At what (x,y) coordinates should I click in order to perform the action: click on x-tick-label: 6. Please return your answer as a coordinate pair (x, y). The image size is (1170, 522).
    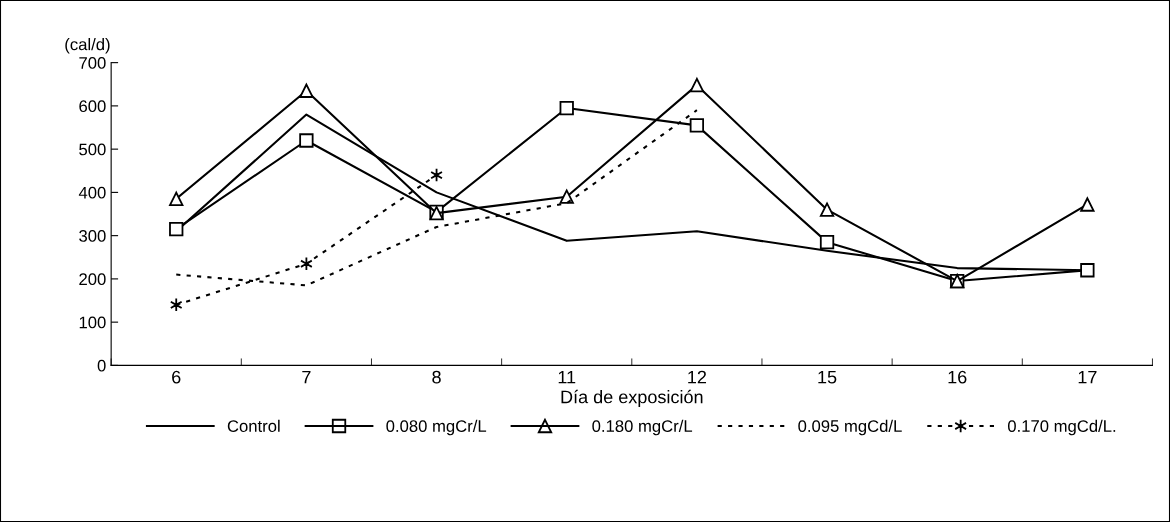
    Looking at the image, I should click on (176, 377).